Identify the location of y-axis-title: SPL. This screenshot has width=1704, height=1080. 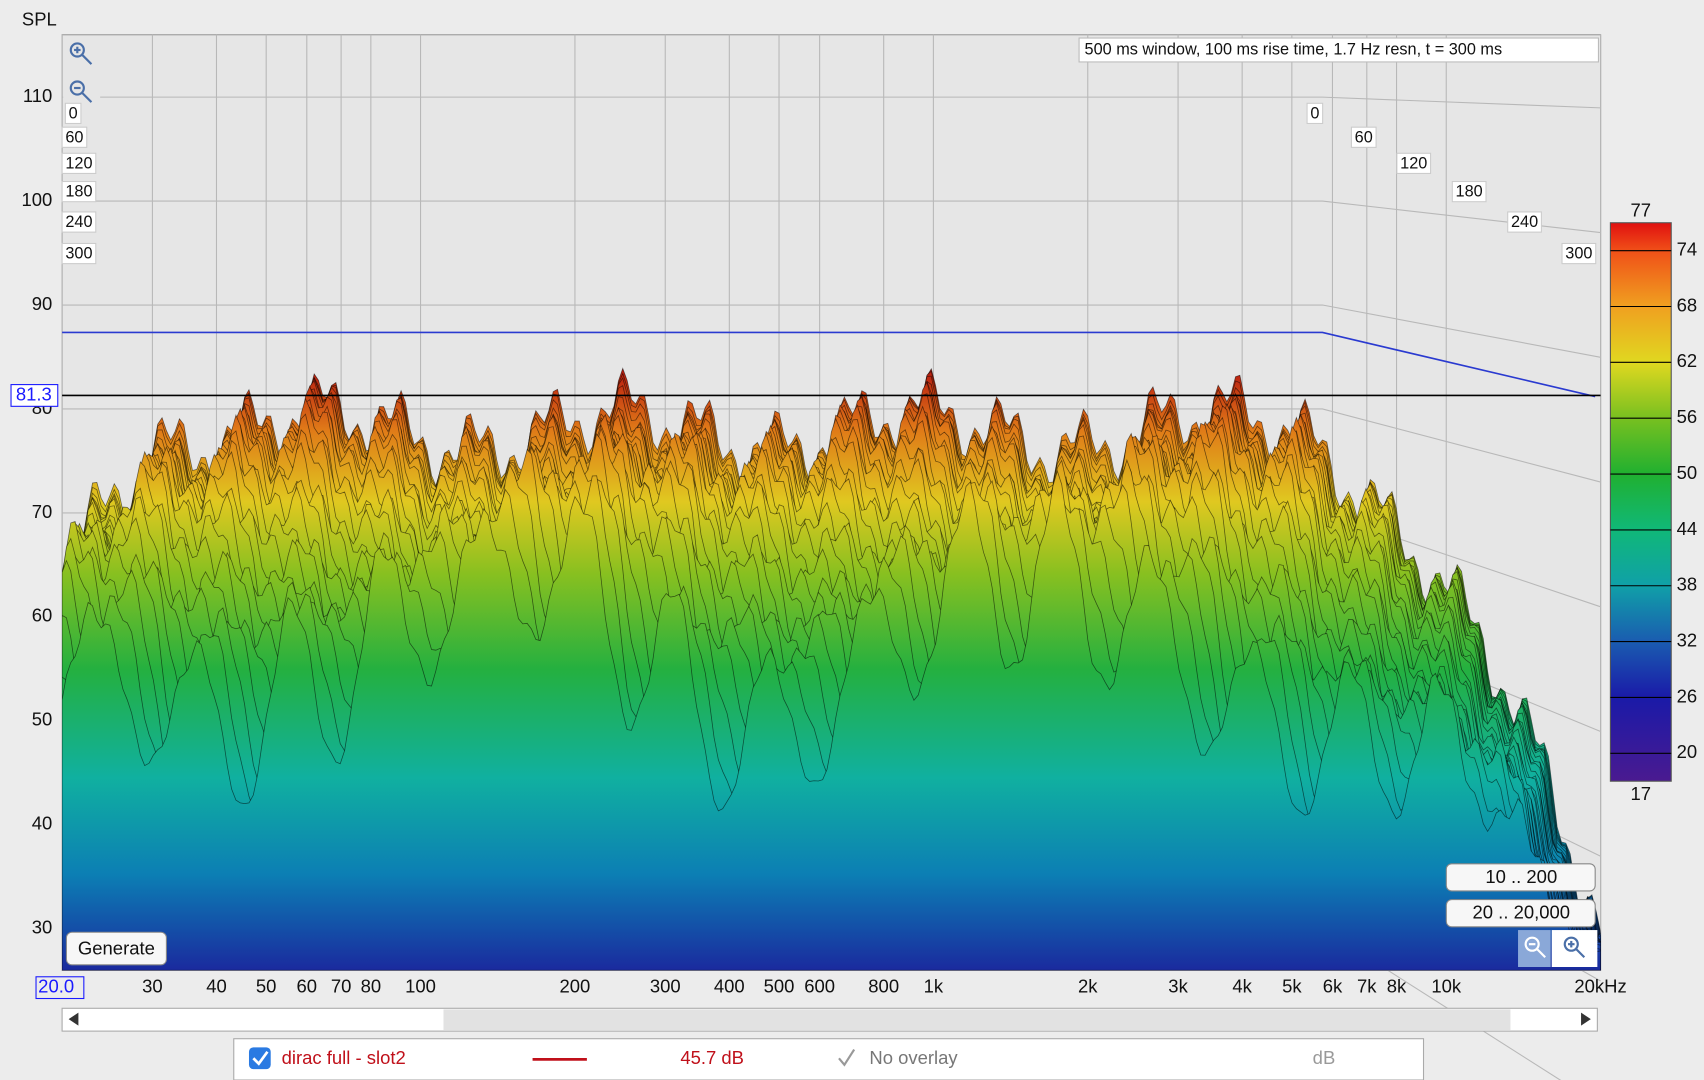
(39, 19).